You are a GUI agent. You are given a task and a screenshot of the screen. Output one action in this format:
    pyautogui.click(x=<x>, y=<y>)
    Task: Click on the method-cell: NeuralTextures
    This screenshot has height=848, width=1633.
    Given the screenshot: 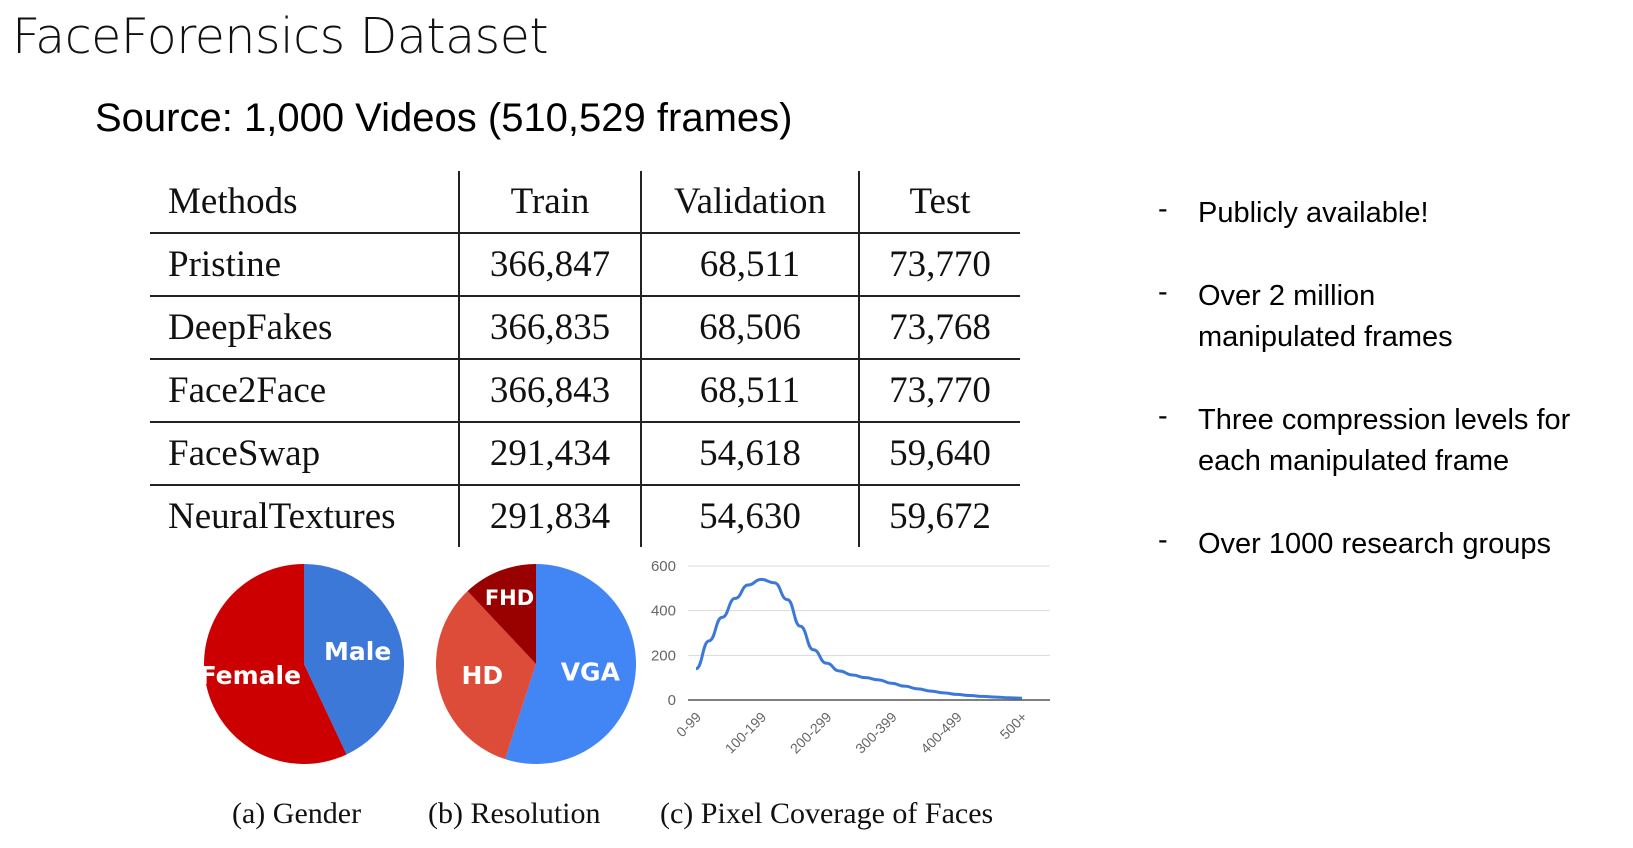 What is the action you would take?
    pyautogui.click(x=282, y=516)
    